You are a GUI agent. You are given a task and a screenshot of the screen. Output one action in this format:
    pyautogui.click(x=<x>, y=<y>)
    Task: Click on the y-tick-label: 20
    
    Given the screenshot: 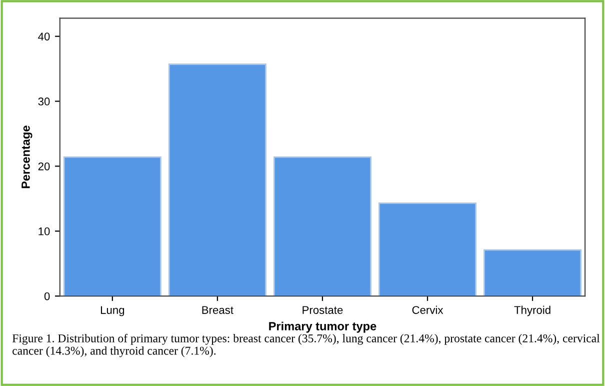 What is the action you would take?
    pyautogui.click(x=44, y=166)
    